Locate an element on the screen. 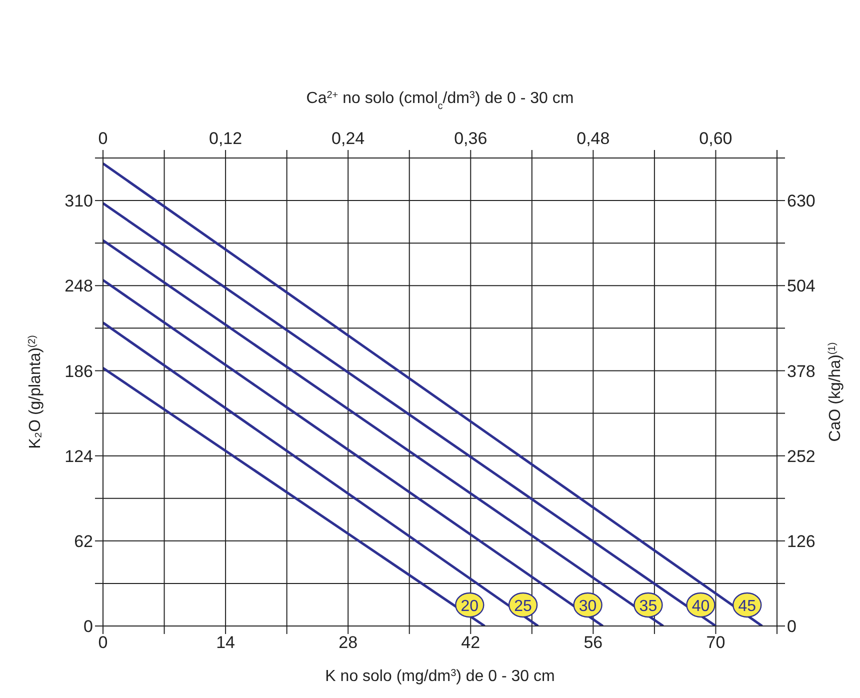 The image size is (860, 698). x-tick-label: 14 is located at coordinates (226, 642).